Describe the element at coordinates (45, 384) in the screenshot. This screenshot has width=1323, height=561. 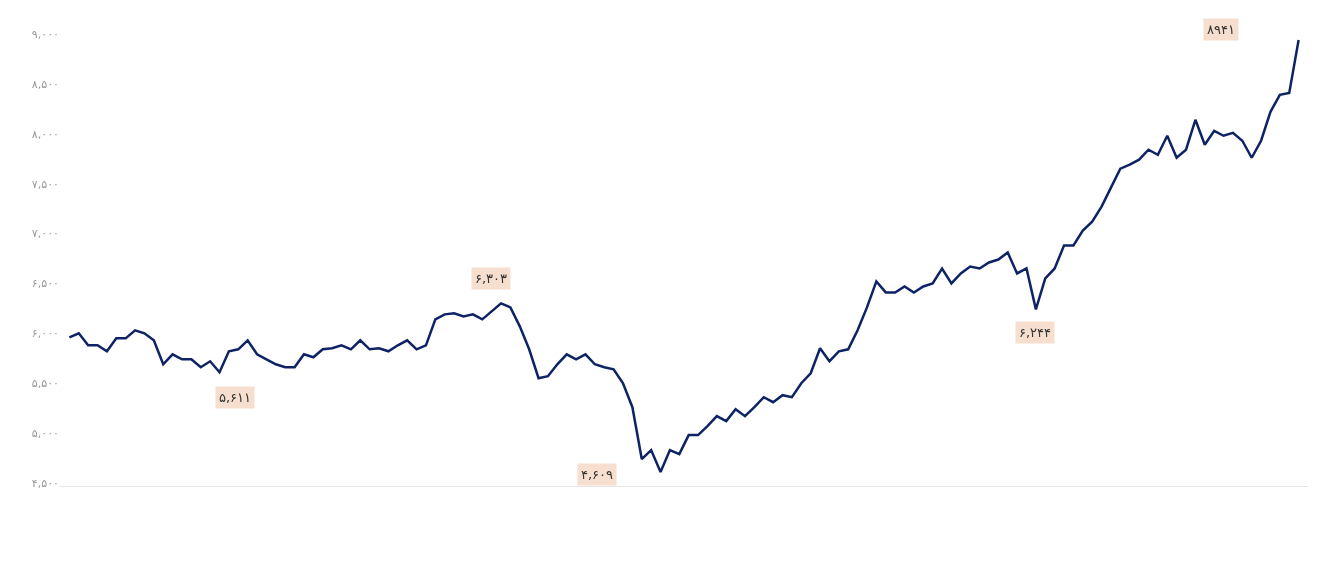
I see `y-tick-label: ۵,۵۰۰` at that location.